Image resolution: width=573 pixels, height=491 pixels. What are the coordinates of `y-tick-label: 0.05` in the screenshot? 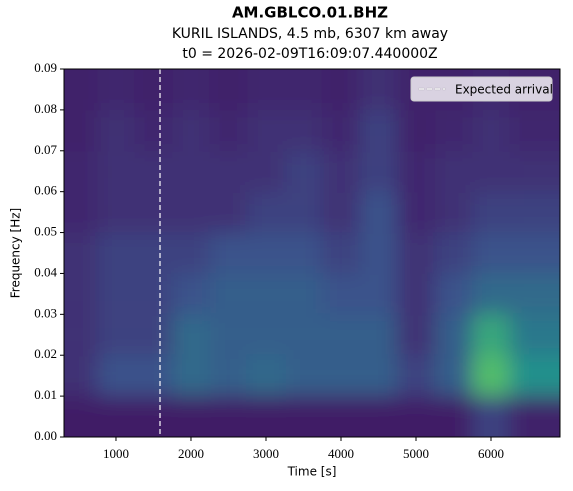 It's located at (45, 231).